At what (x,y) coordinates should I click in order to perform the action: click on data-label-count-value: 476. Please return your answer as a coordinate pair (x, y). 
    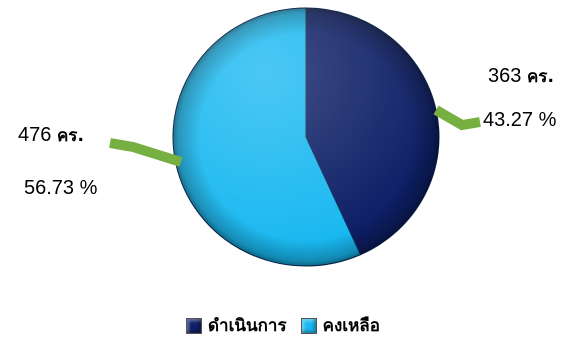
    Looking at the image, I should click on (35, 135).